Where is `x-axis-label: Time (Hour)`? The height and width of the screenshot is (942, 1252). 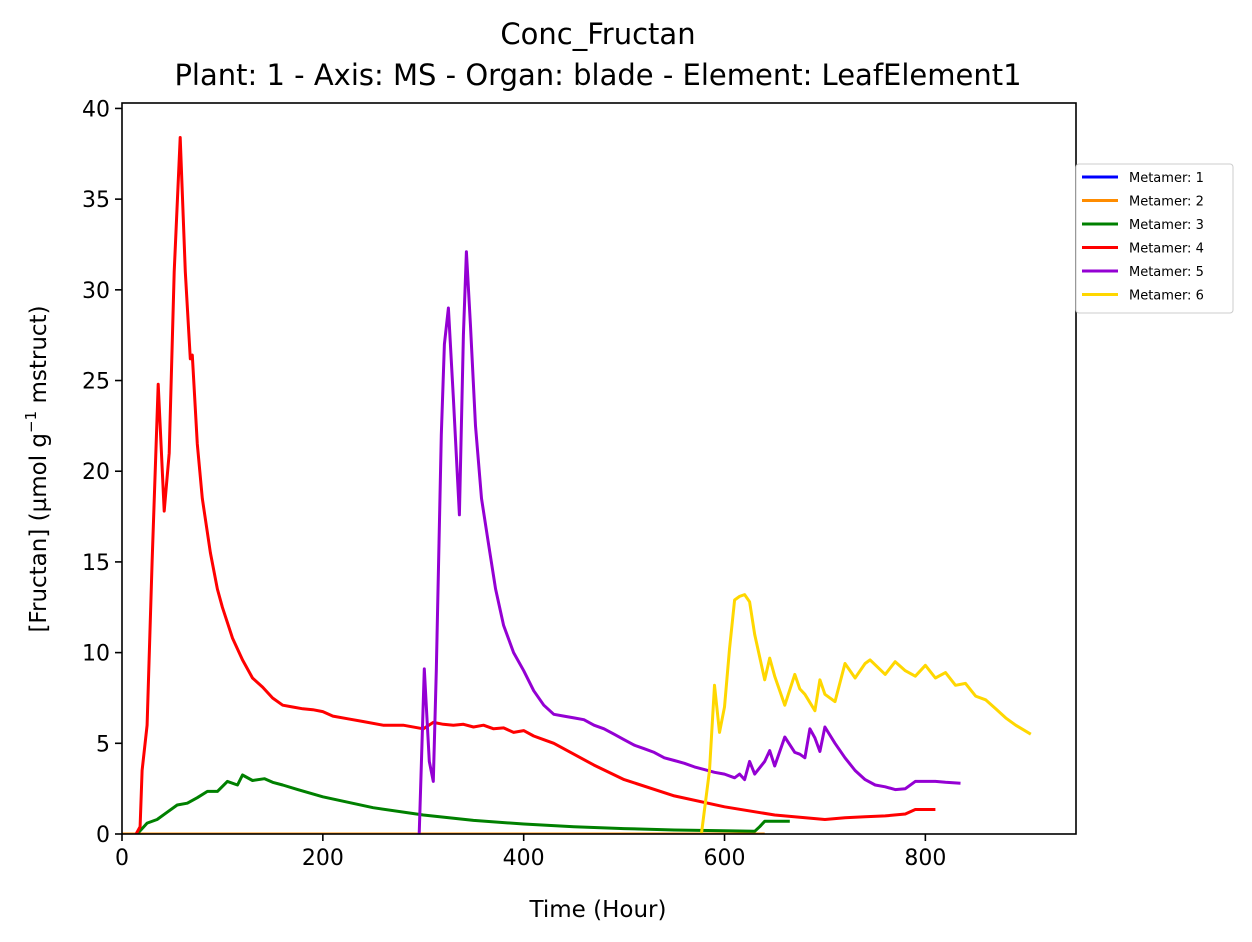 x-axis-label: Time (Hour) is located at coordinates (598, 910).